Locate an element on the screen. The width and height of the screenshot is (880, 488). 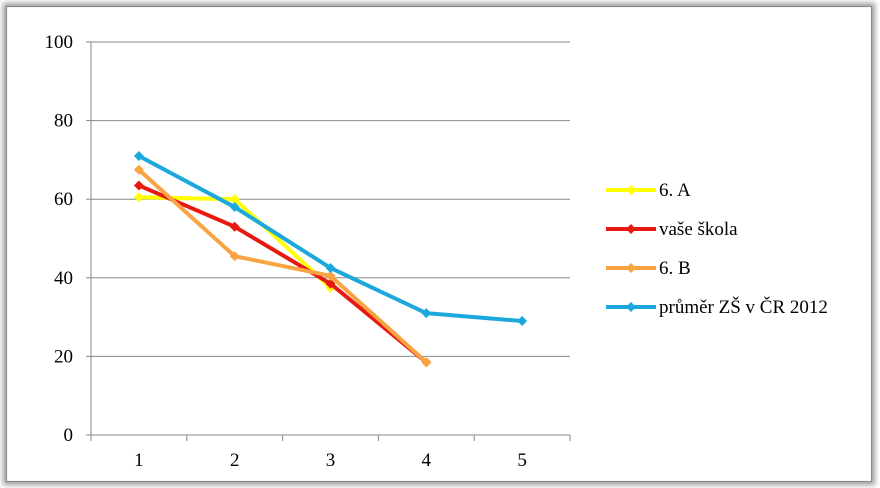
legend-label: 6. B is located at coordinates (675, 268).